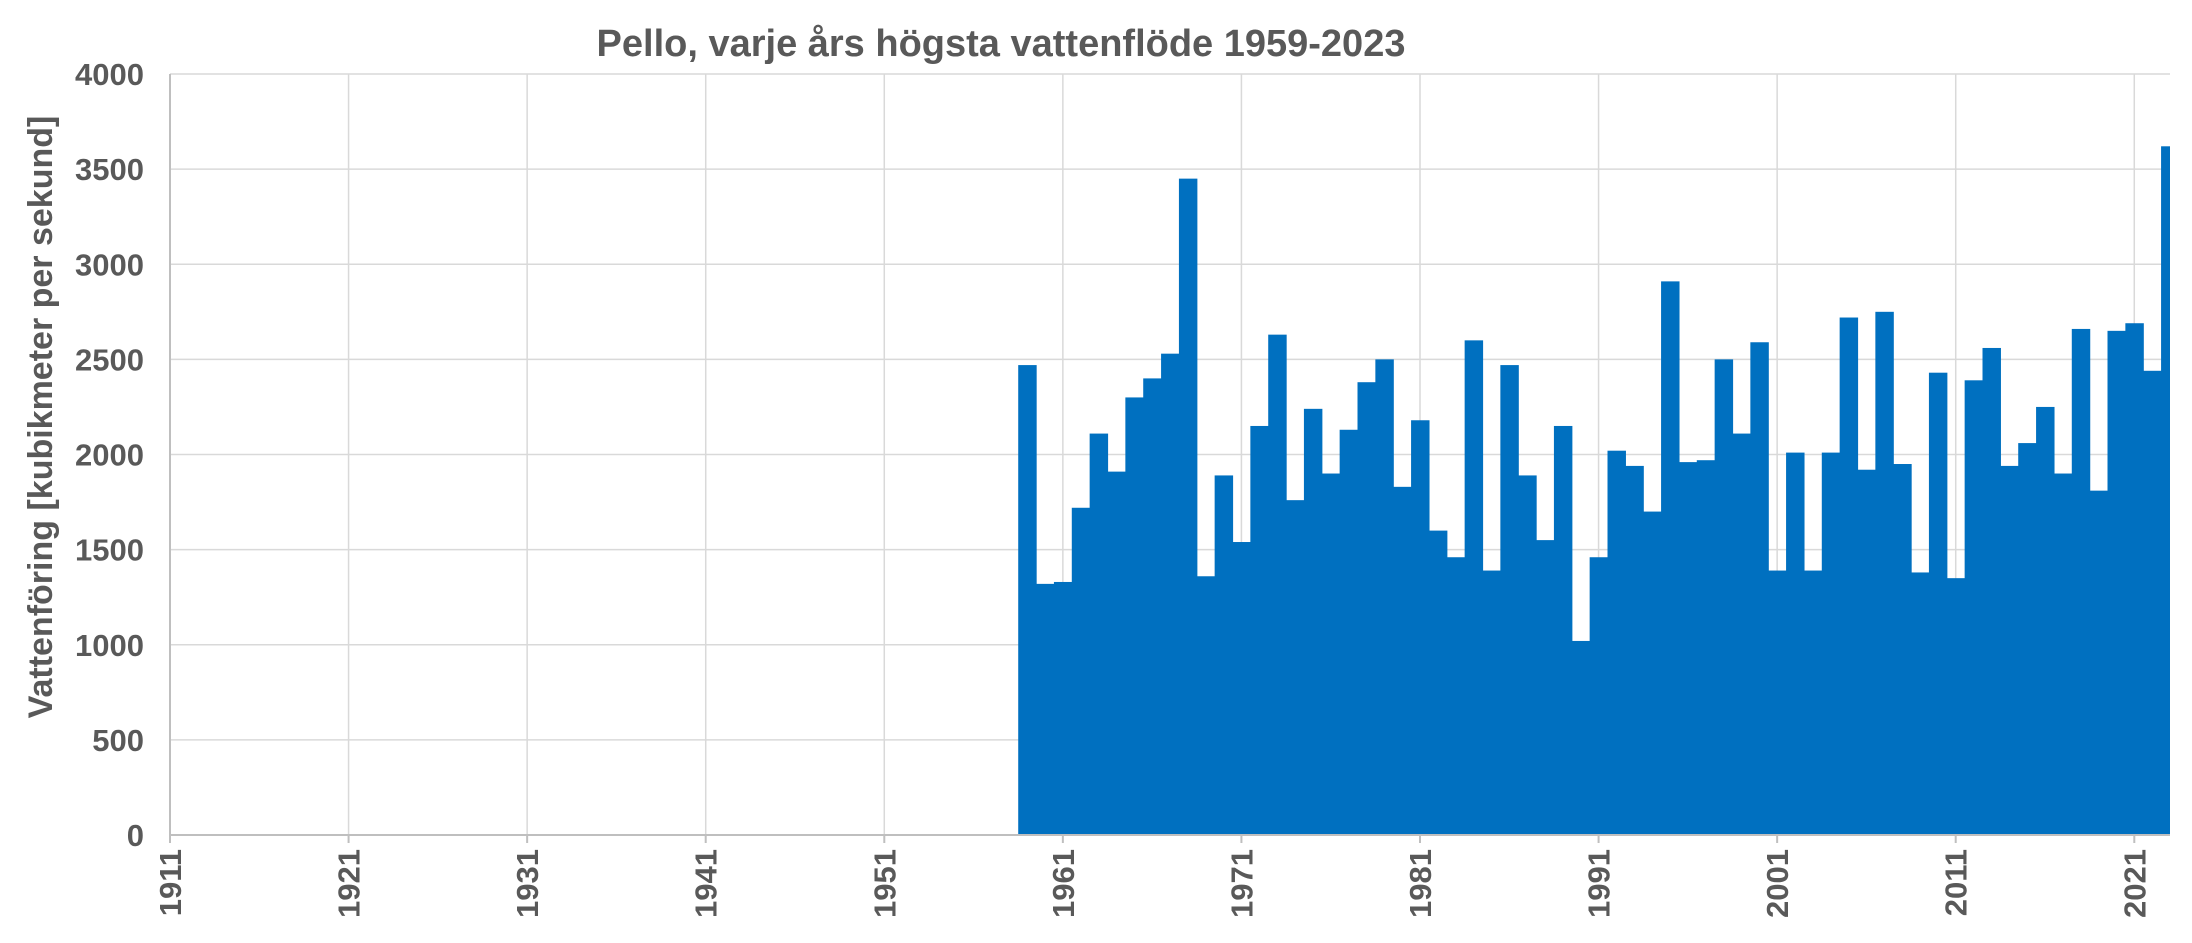 The height and width of the screenshot is (943, 2192). What do you see at coordinates (1777, 883) in the screenshot?
I see `x-tick-label: 2001` at bounding box center [1777, 883].